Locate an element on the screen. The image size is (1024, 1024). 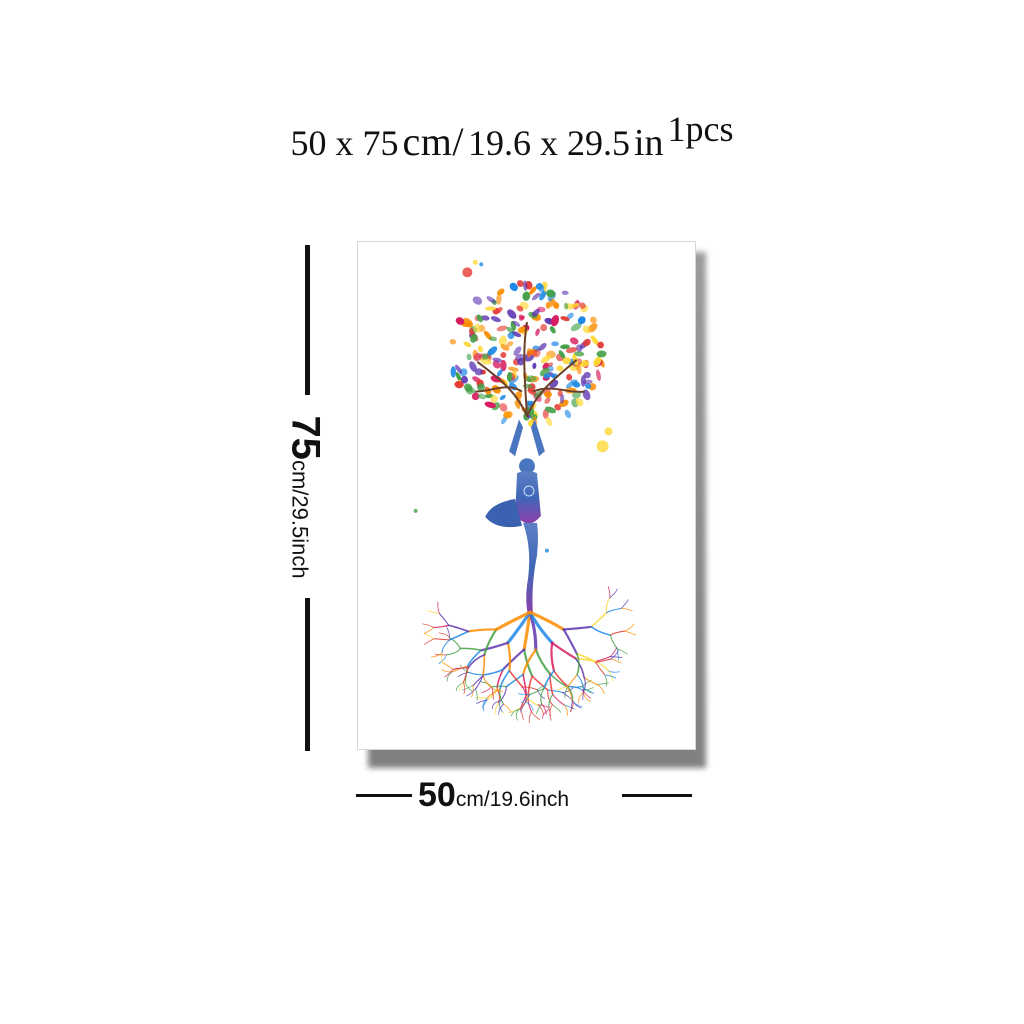
title-dimensions-inch: 19.6 x 29.5 is located at coordinates (548, 143).